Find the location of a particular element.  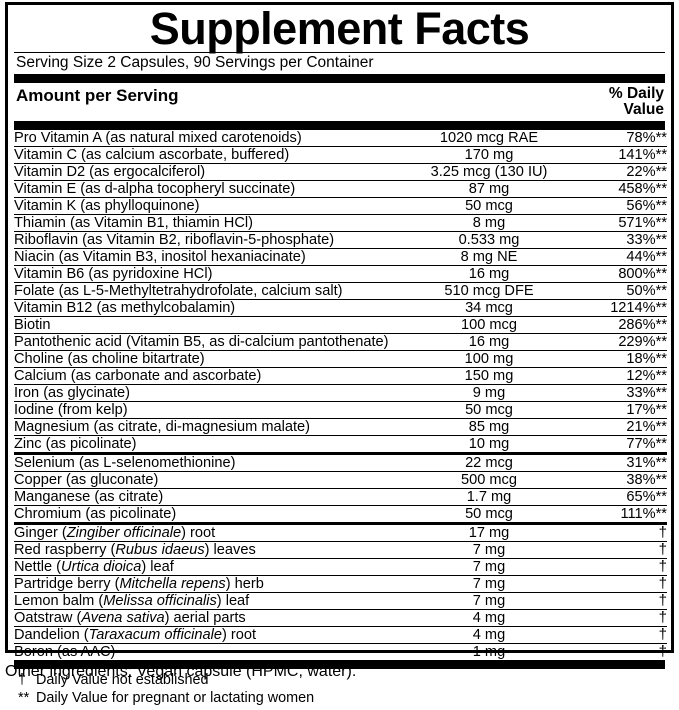

table-row: Iron (as glycinate) 9 mg 33%** is located at coordinates (340, 393).